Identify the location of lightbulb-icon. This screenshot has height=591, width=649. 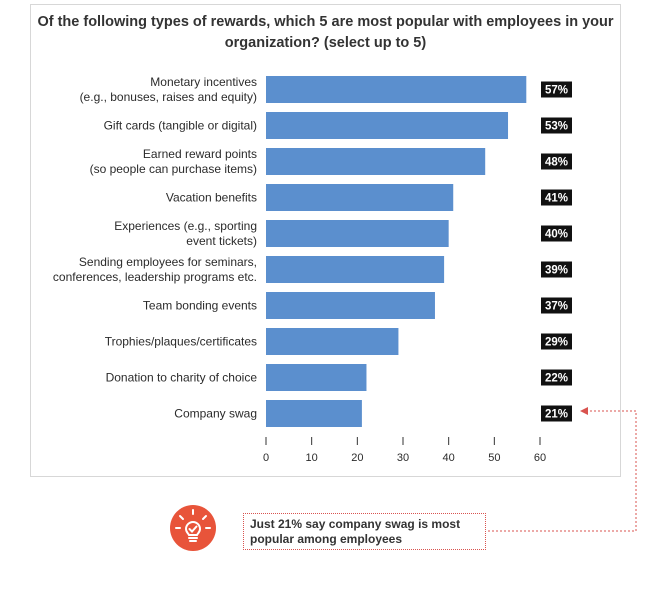
(193, 528).